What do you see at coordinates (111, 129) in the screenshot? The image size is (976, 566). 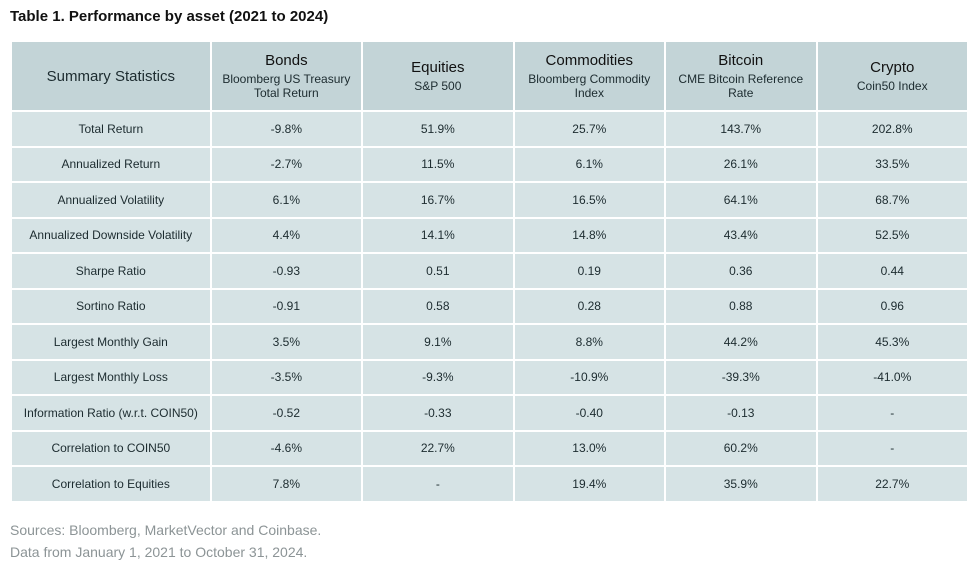 I see `row-label: Total Return` at bounding box center [111, 129].